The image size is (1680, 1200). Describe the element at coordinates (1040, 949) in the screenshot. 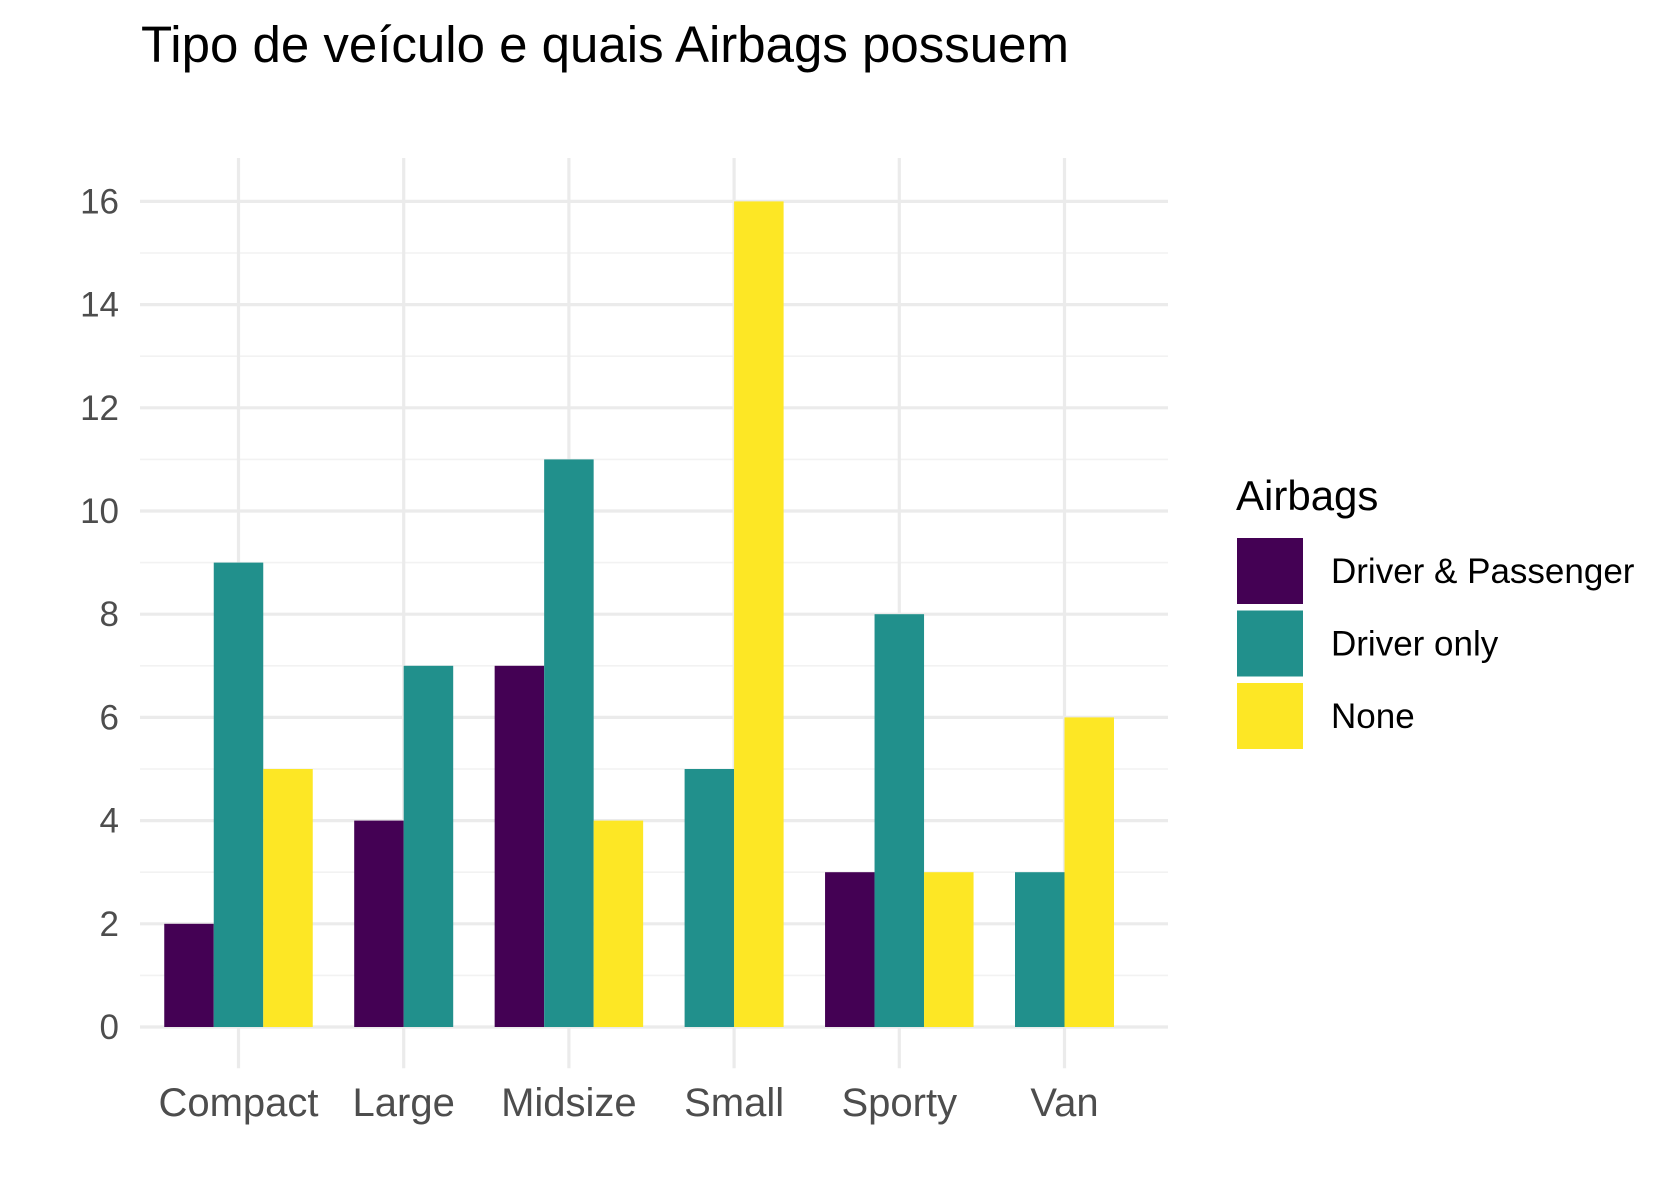

I see `bar-van-driver-only` at that location.